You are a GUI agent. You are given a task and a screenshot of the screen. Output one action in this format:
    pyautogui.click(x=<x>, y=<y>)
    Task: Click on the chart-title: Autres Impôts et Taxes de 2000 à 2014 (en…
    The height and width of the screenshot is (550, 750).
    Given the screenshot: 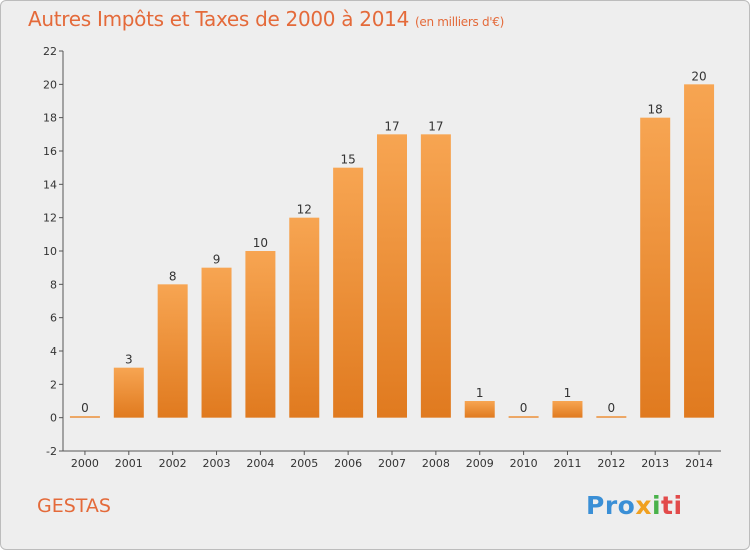 What is the action you would take?
    pyautogui.click(x=266, y=19)
    